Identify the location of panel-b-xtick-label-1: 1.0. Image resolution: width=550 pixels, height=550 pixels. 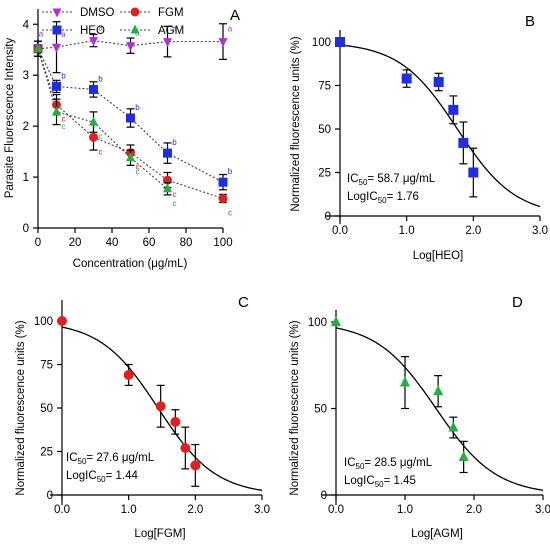
(407, 231).